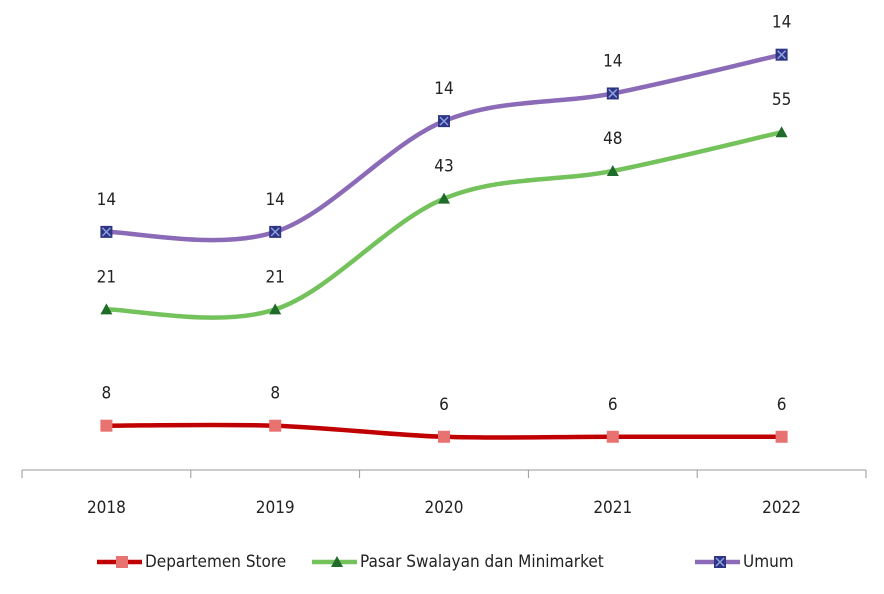  Describe the element at coordinates (444, 508) in the screenshot. I see `x-tick-label: 2020` at that location.